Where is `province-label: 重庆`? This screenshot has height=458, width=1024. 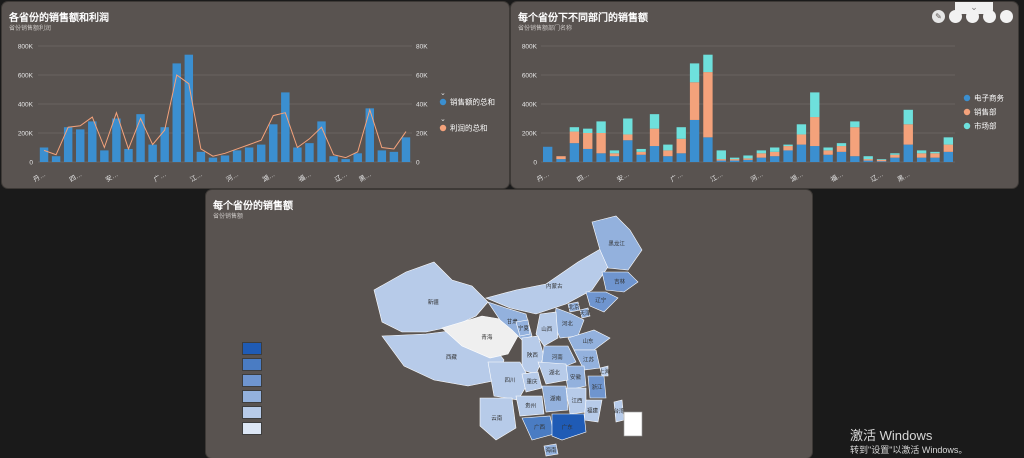
province-label: 重庆 is located at coordinates (532, 382).